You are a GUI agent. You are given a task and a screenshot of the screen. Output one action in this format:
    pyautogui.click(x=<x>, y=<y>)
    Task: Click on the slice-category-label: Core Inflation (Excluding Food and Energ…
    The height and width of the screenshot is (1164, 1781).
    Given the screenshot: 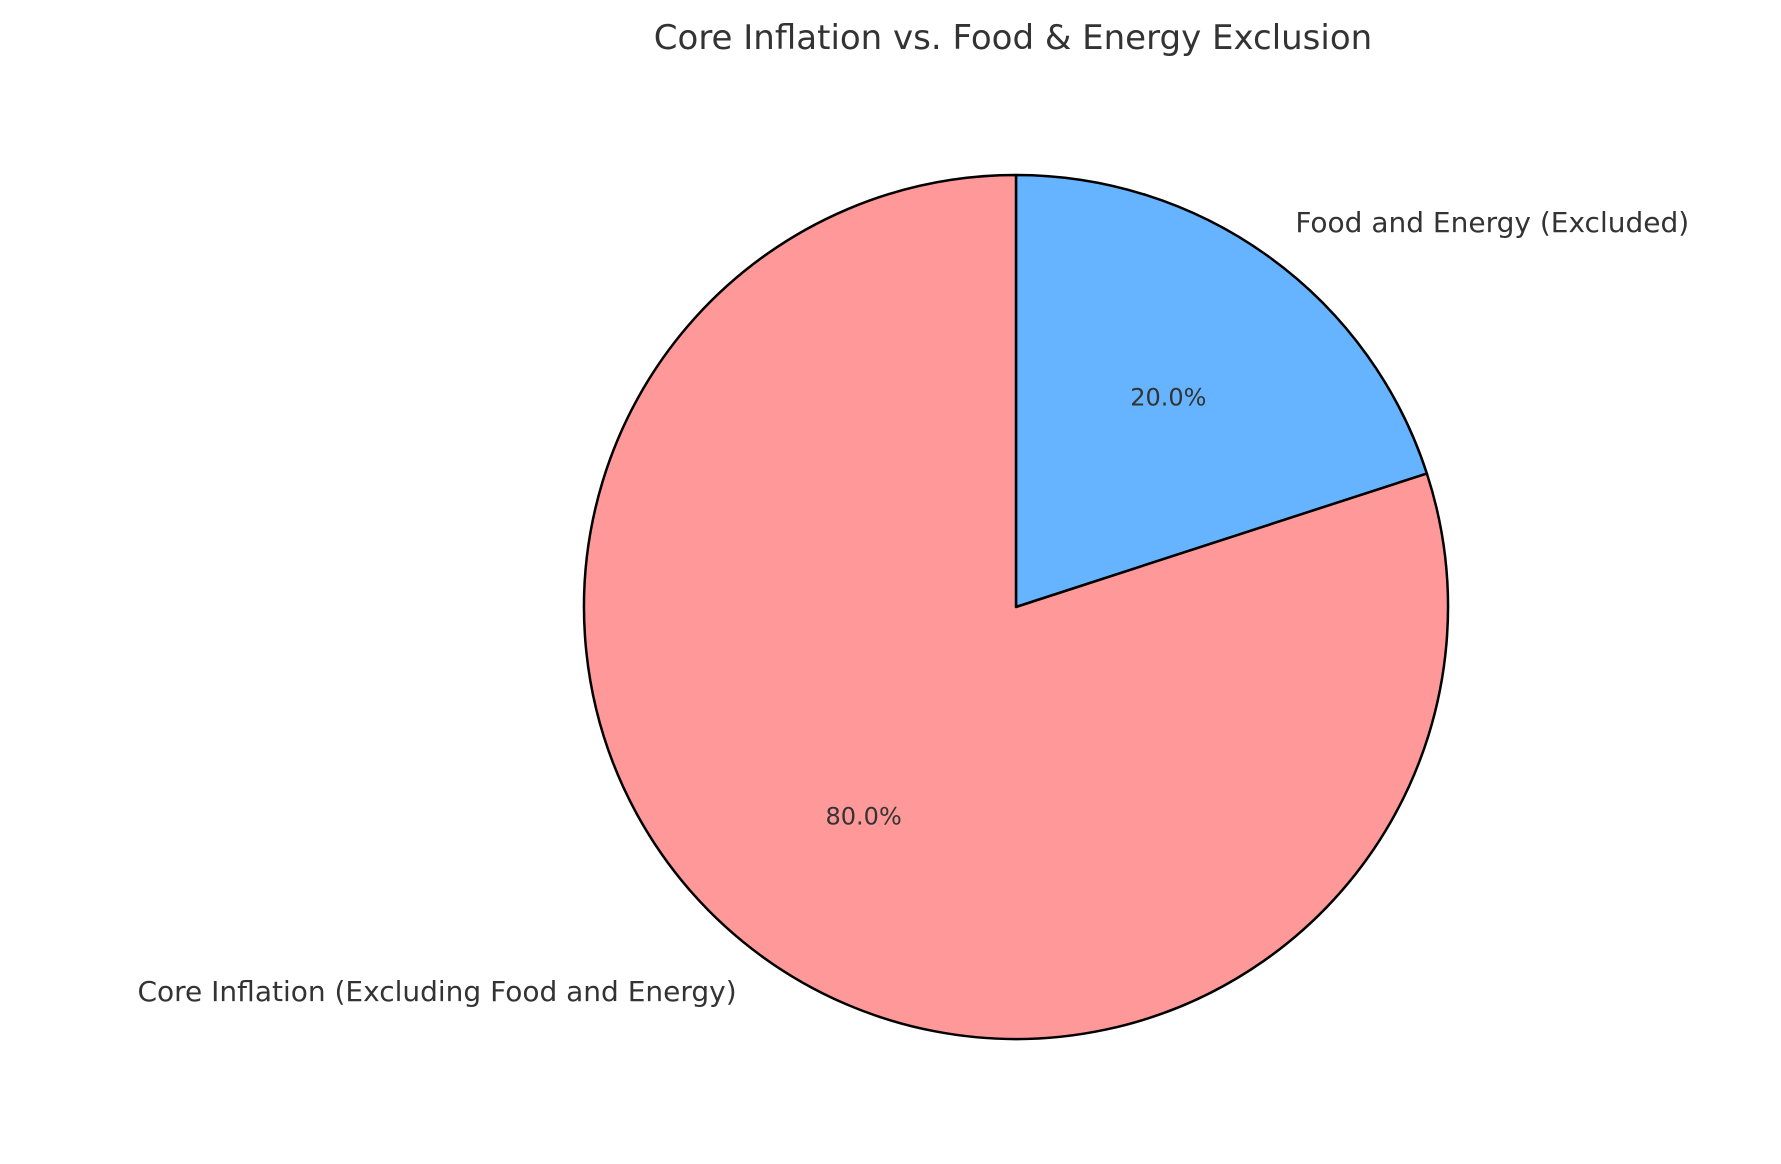 What is the action you would take?
    pyautogui.click(x=436, y=991)
    